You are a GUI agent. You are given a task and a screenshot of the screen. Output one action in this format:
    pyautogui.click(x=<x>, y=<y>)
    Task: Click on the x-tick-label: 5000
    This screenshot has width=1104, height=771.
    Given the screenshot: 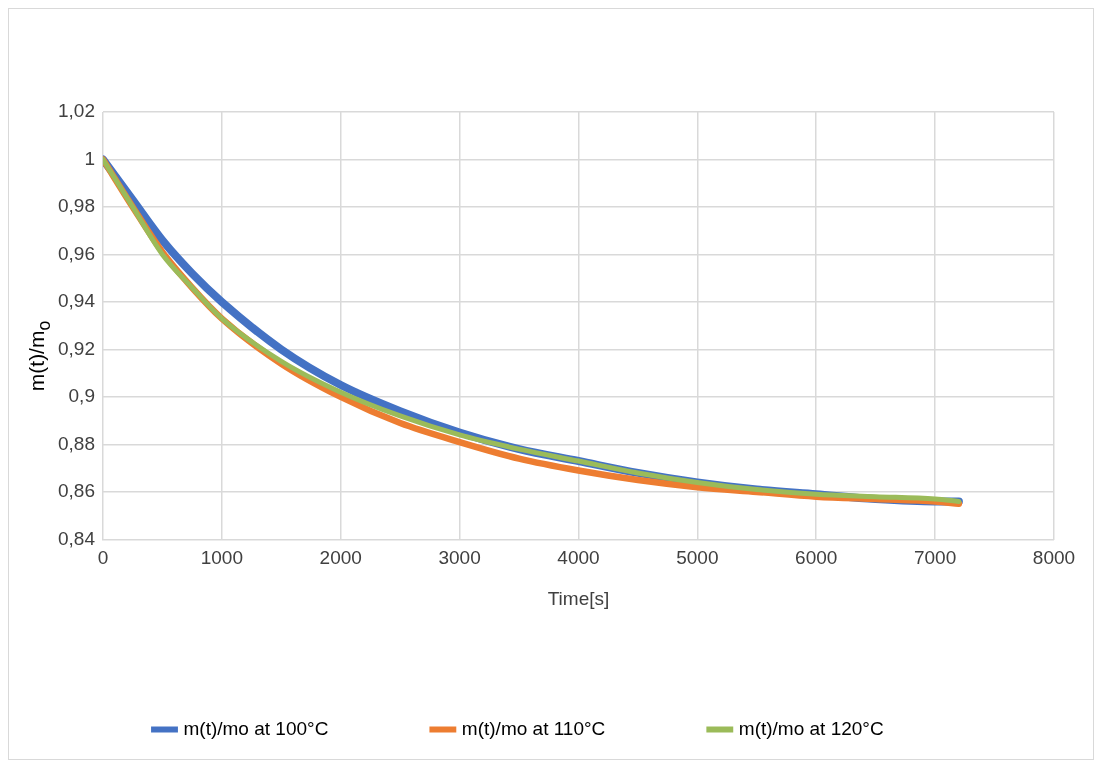 What is the action you would take?
    pyautogui.click(x=697, y=558)
    